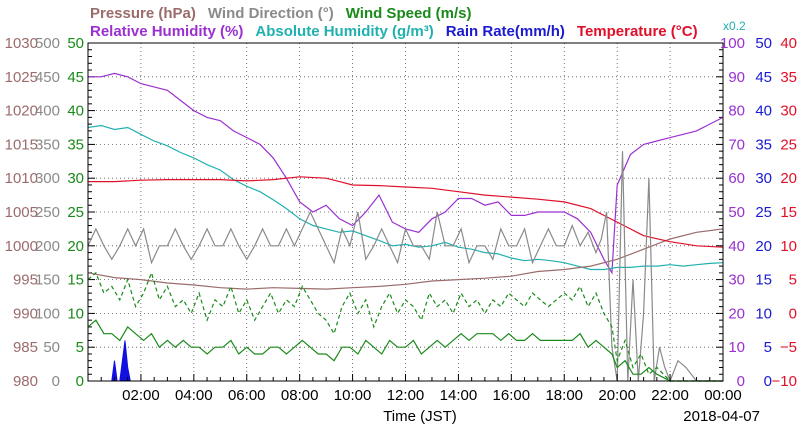 This screenshot has width=800, height=434. I want to click on legend-title: Relative Humidity (%), so click(166, 31).